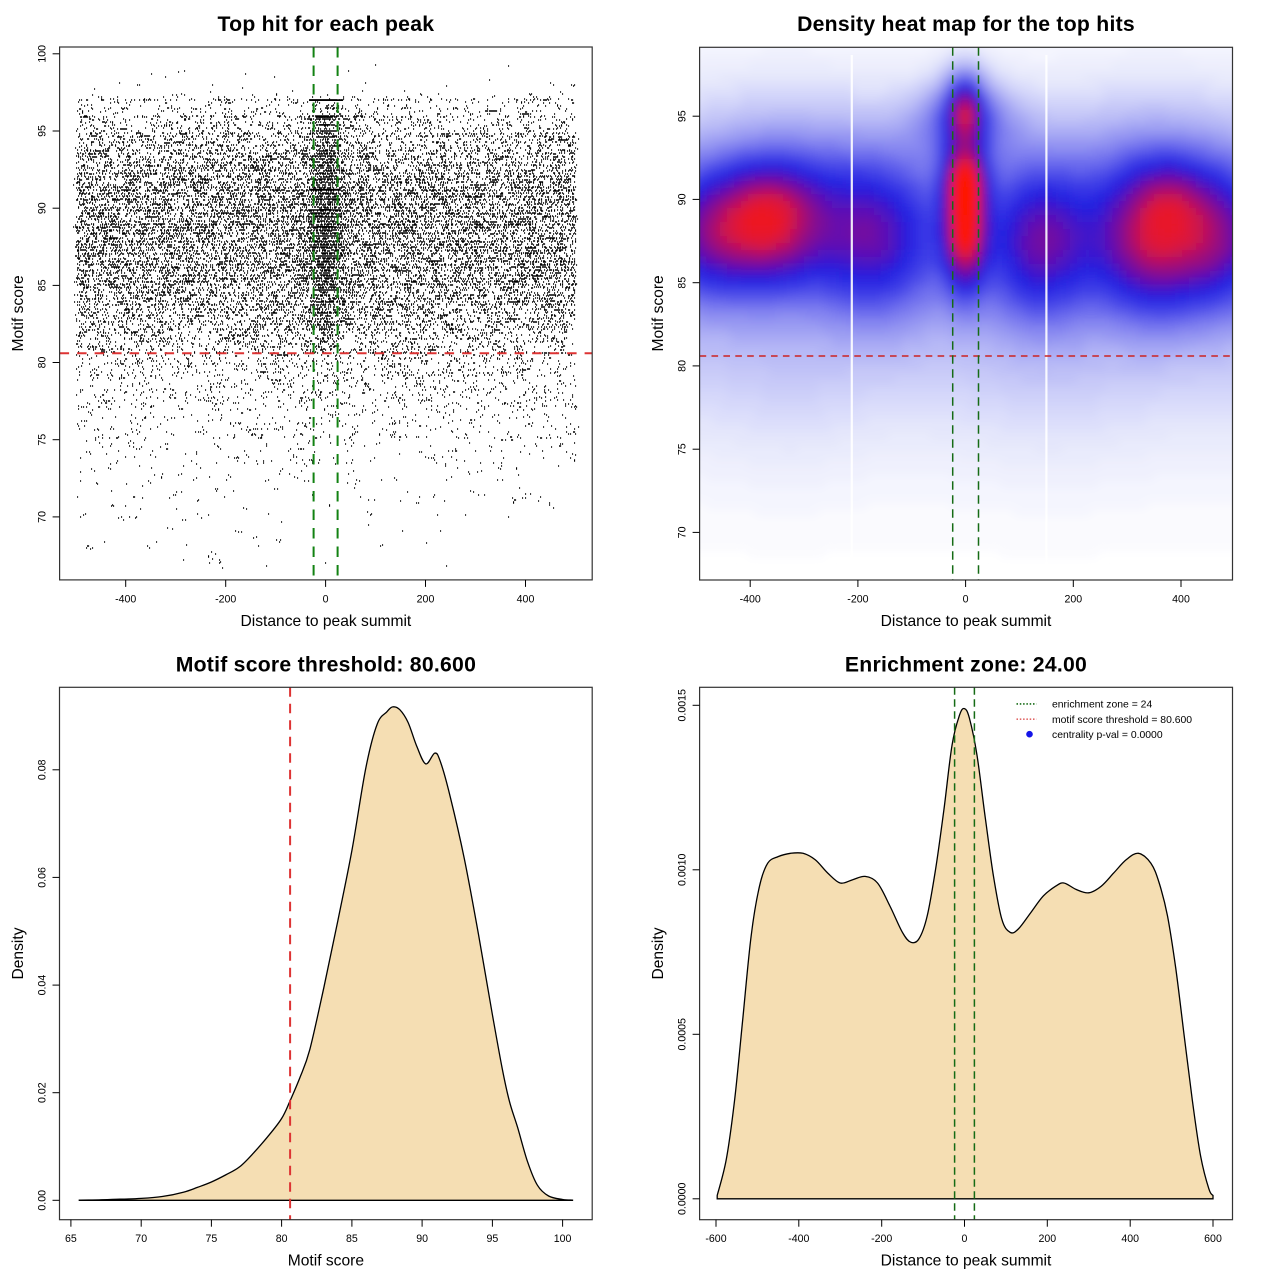 The height and width of the screenshot is (1280, 1280). Describe the element at coordinates (966, 665) in the screenshot. I see `svg-text: Enrichment zone: 24.00` at that location.